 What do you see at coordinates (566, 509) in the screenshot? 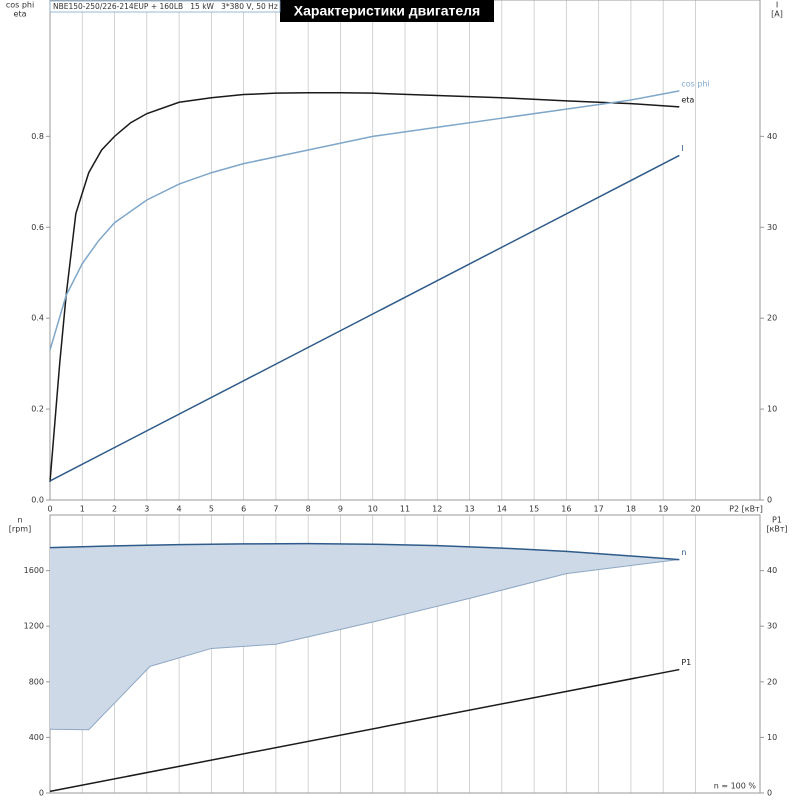
I see `x-tick-label: 16` at bounding box center [566, 509].